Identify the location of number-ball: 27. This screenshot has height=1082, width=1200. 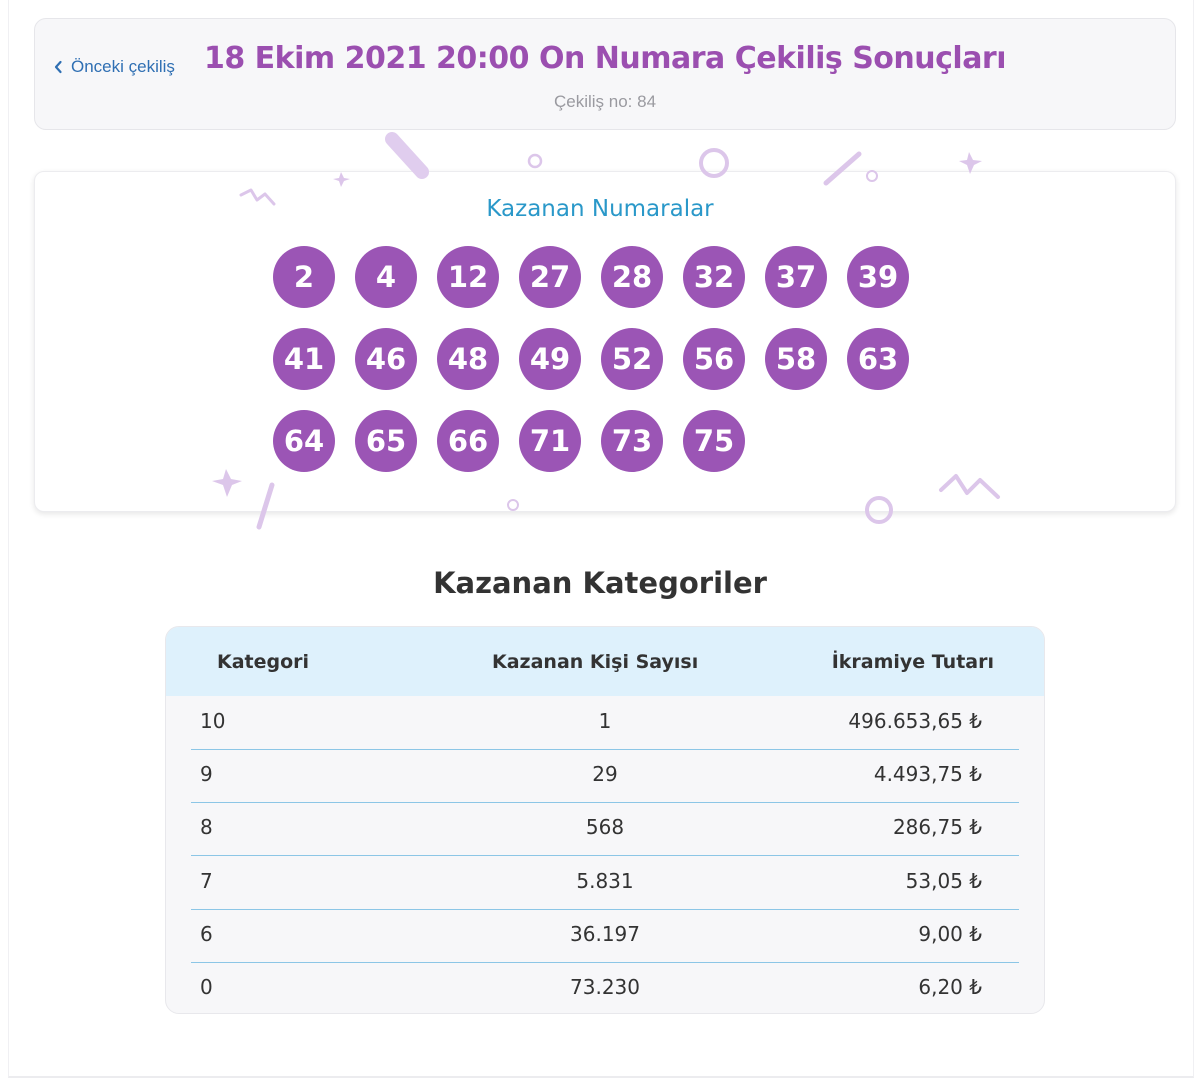
(550, 277).